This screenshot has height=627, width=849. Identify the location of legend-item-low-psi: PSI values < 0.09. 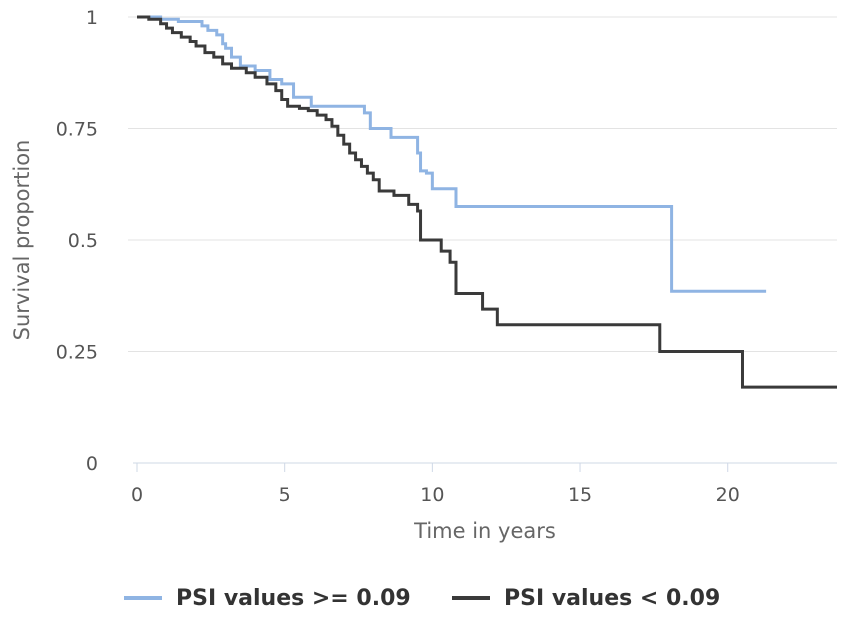
(586, 598).